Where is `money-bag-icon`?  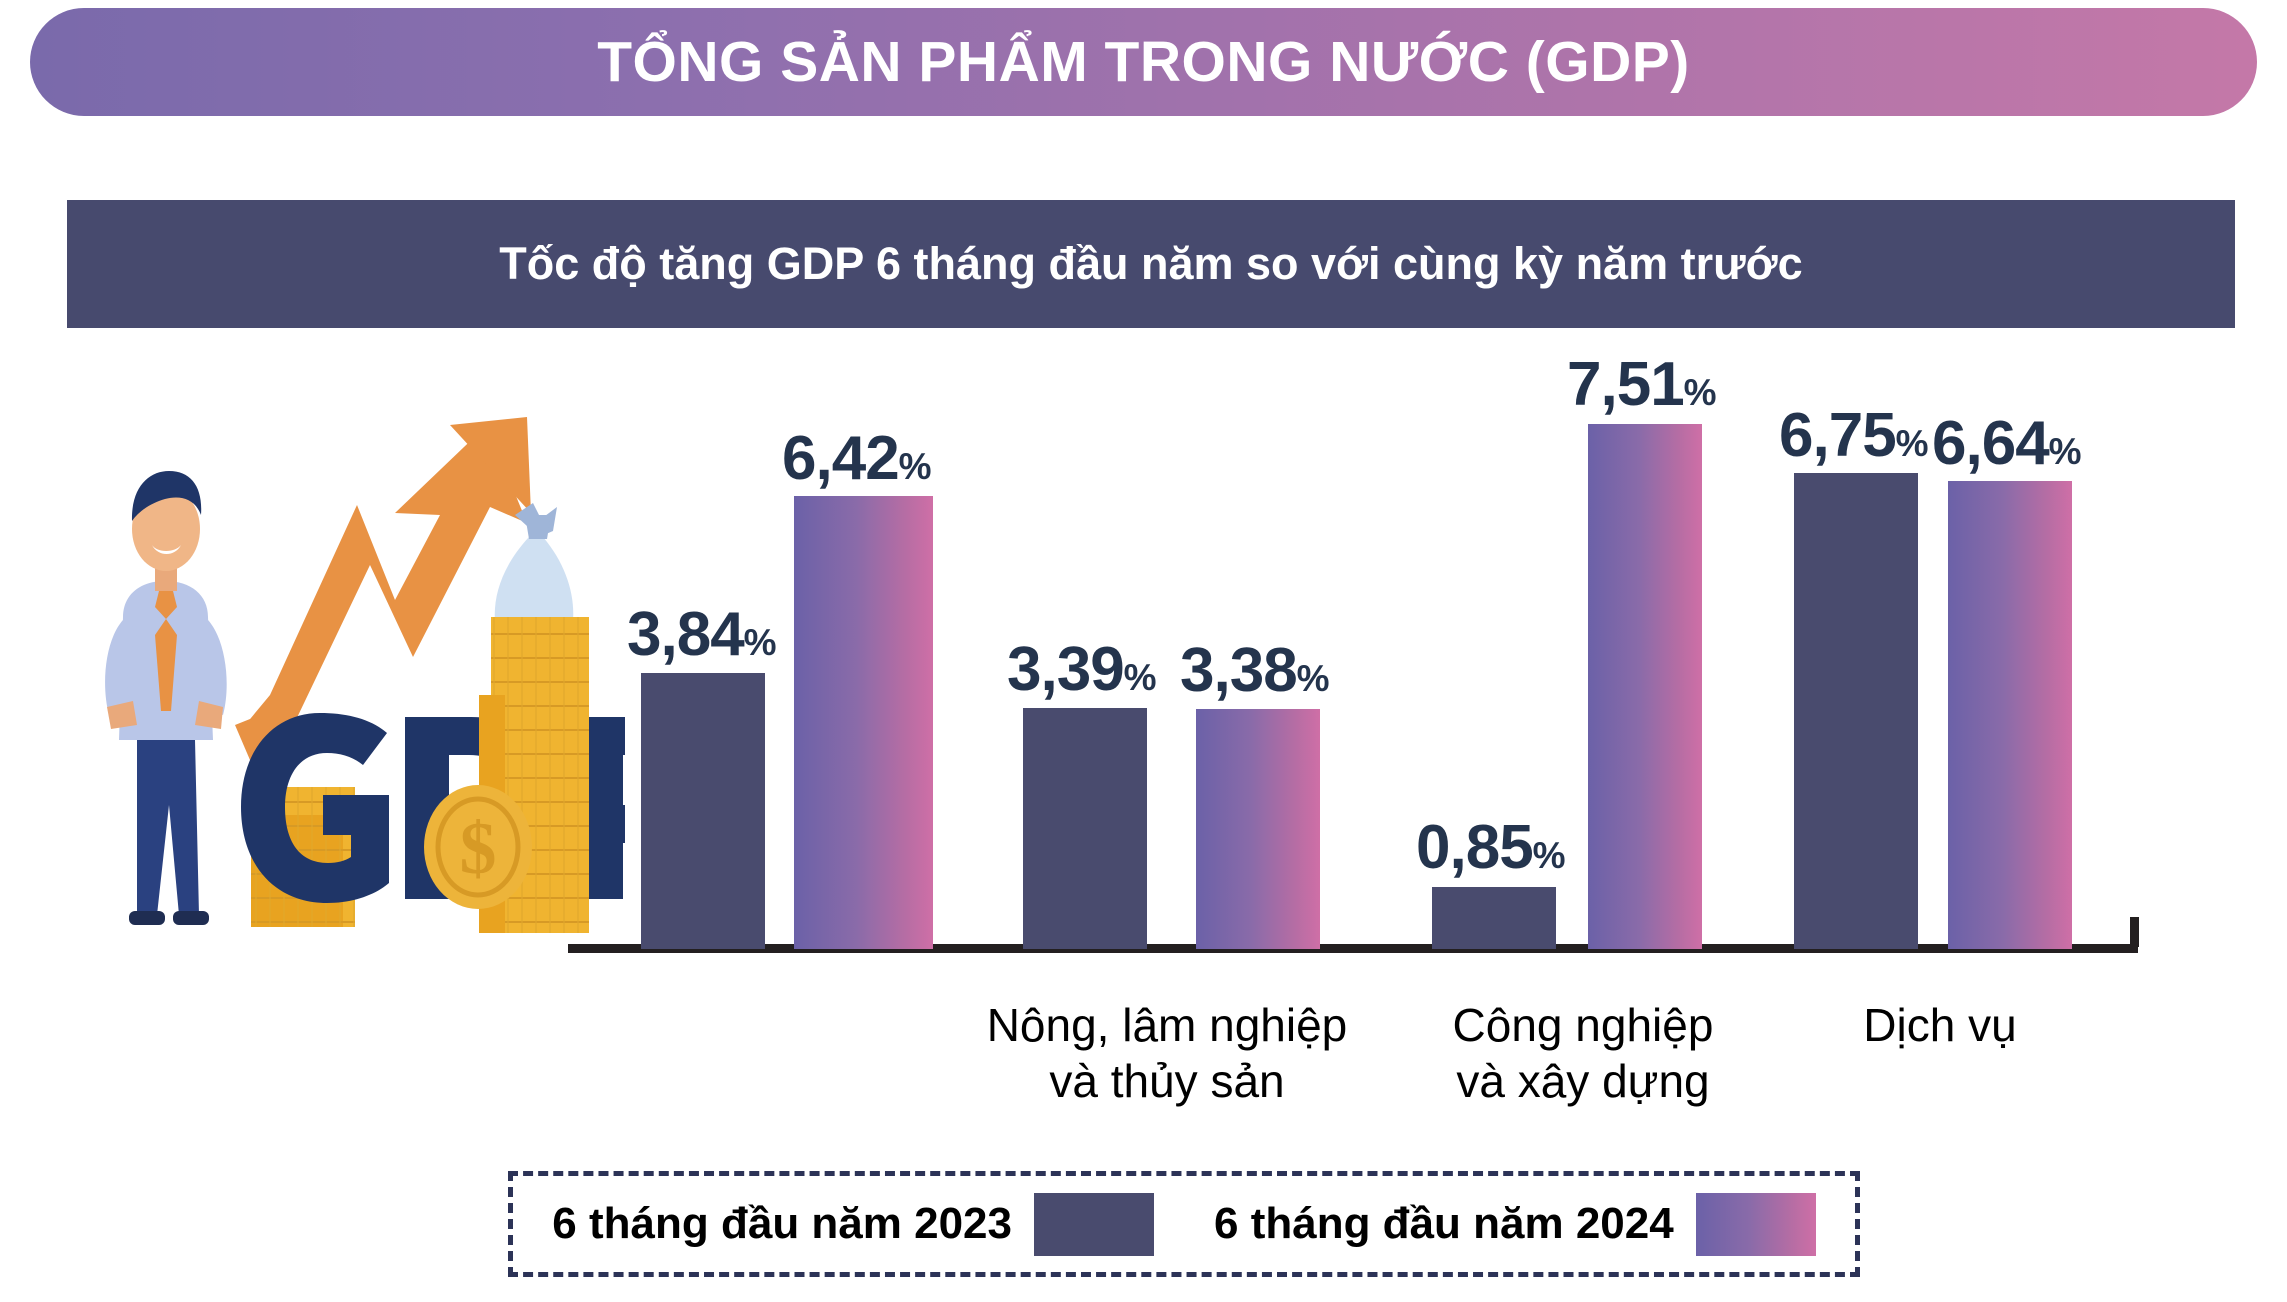
money-bag-icon is located at coordinates (534, 562).